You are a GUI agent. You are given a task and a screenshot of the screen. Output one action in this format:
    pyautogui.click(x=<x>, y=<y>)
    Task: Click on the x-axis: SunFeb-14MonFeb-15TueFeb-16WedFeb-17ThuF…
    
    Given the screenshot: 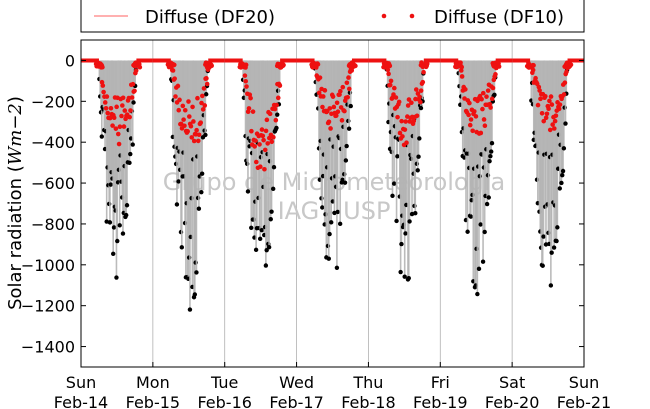 What is the action you would take?
    pyautogui.click(x=332, y=385)
    